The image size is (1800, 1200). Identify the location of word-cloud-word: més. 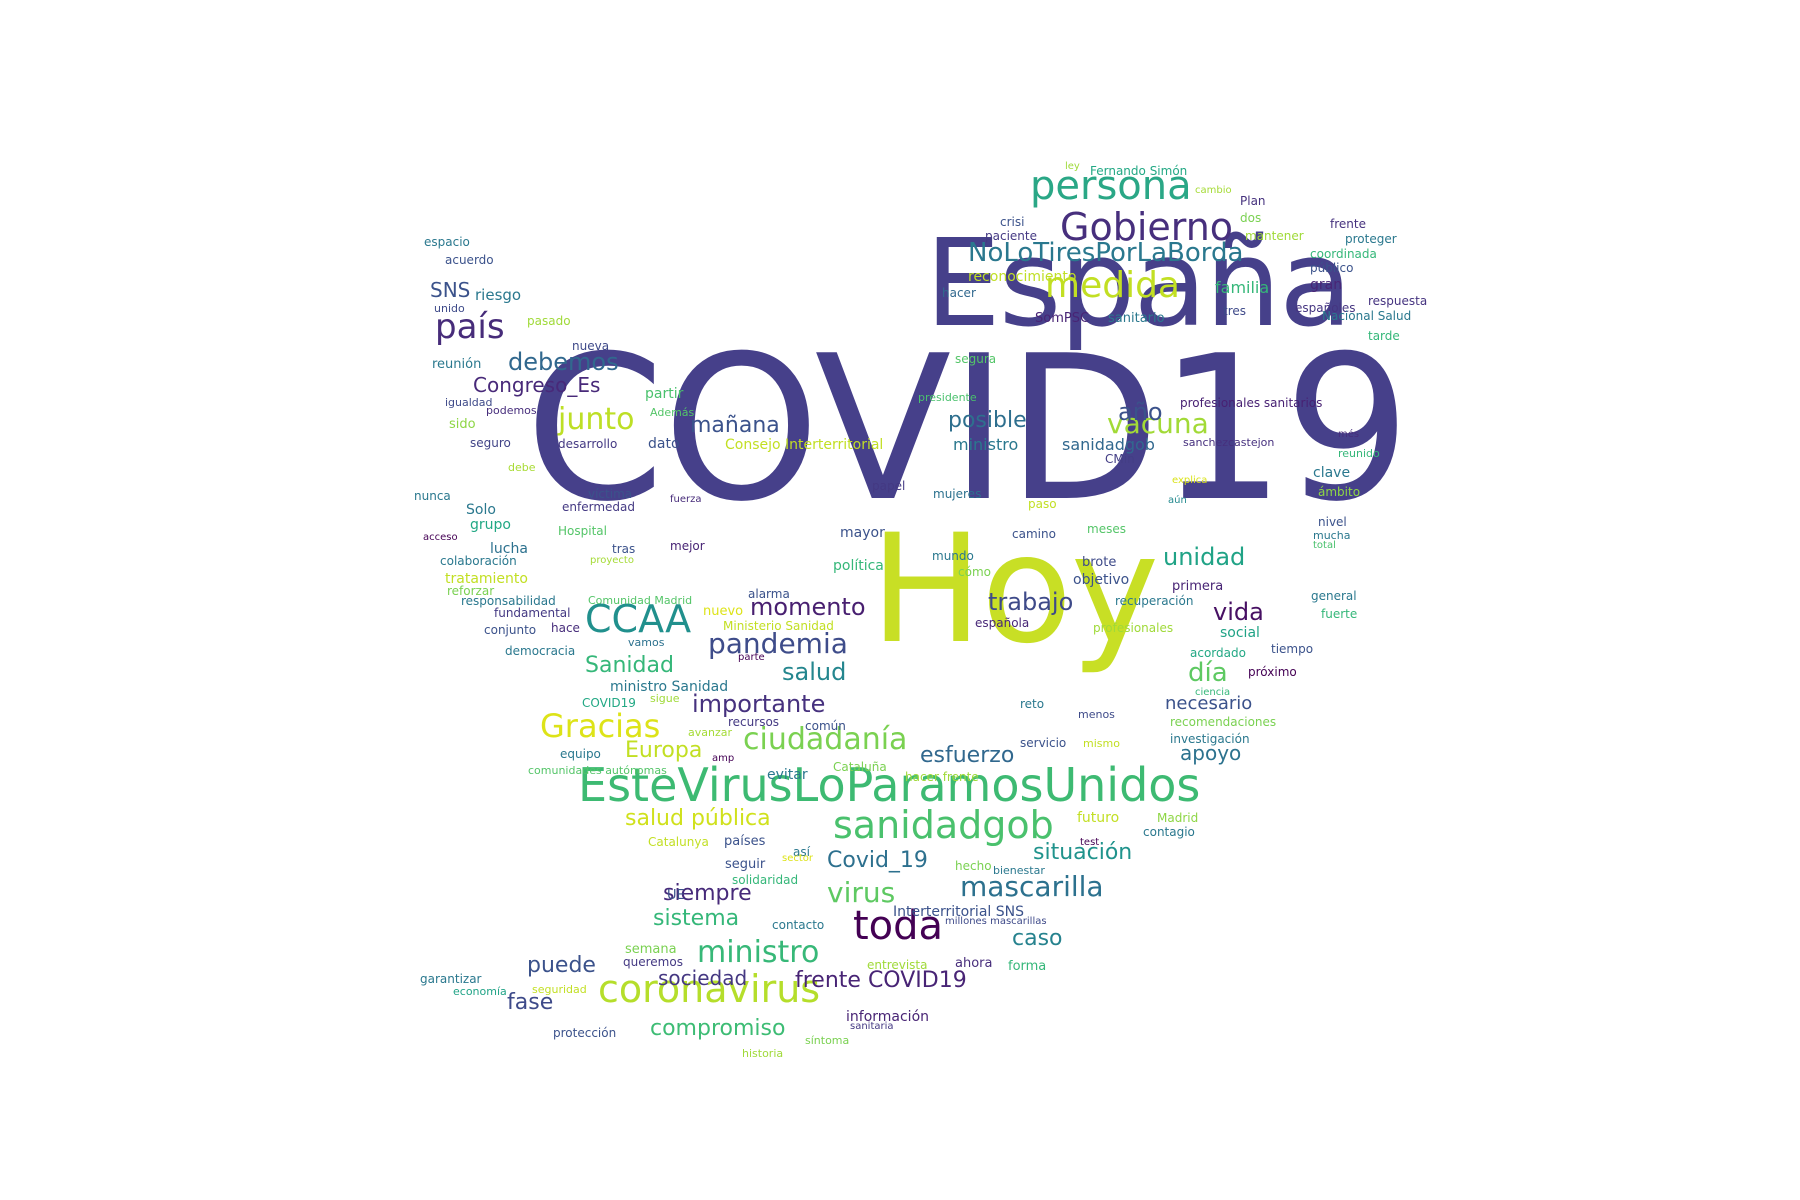
(1349, 434).